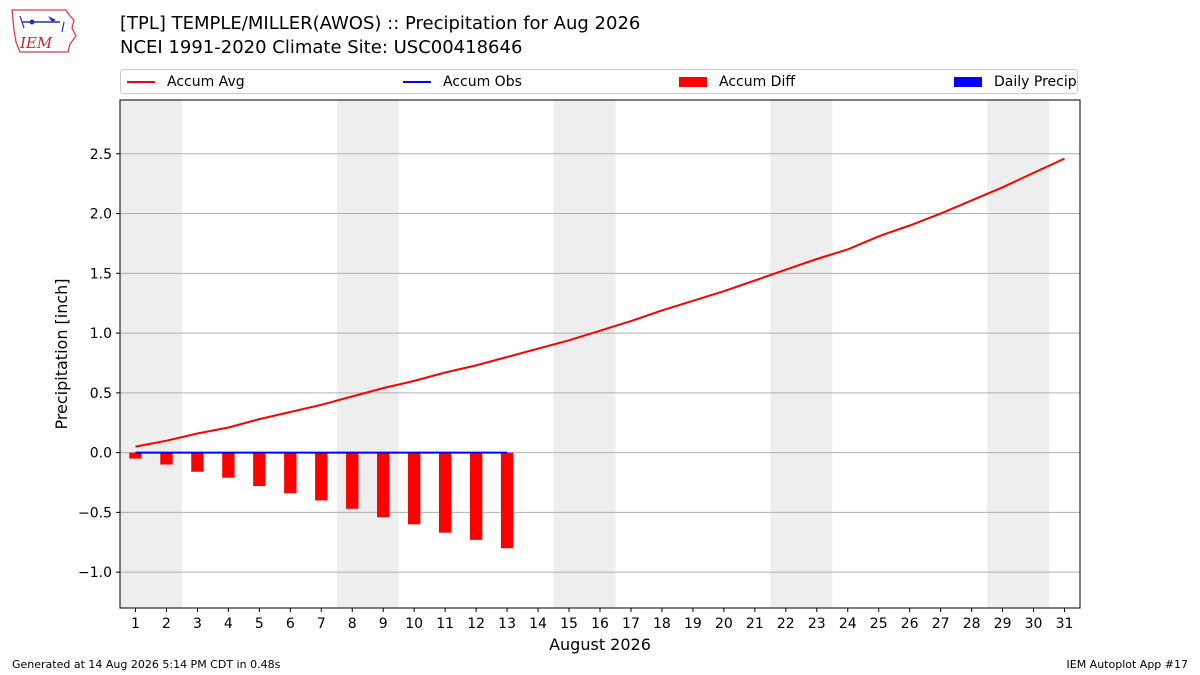 Image resolution: width=1200 pixels, height=675 pixels. I want to click on iem-logo: IEM, so click(44, 32).